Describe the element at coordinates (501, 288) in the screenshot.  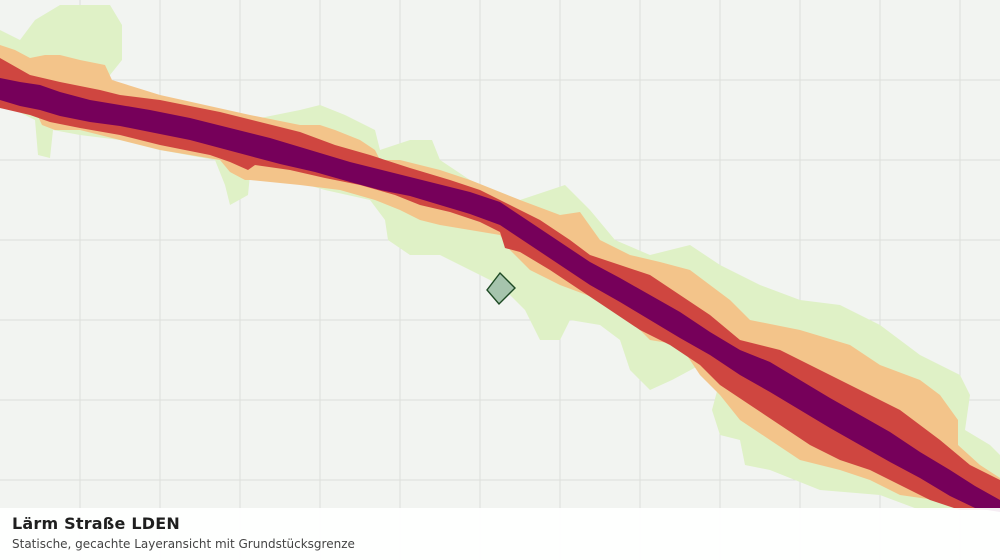
I see `parcel-boundary` at that location.